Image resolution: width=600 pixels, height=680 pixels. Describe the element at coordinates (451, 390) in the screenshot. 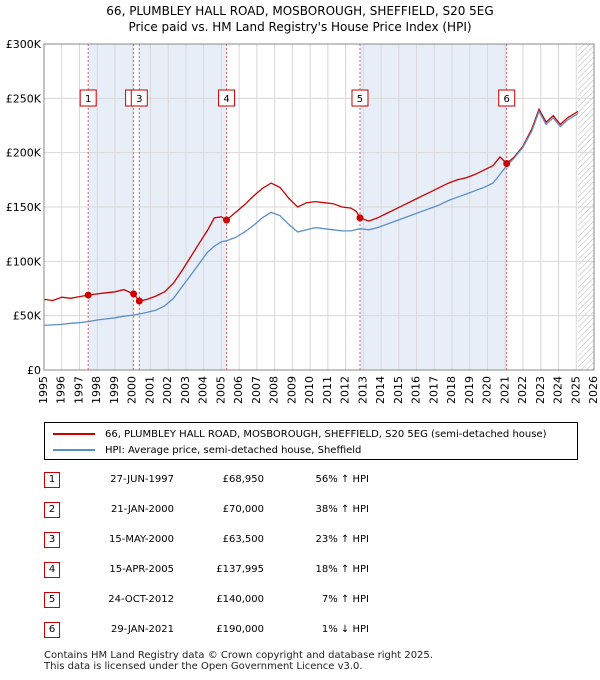

I see `x-tick-label: 2018` at that location.